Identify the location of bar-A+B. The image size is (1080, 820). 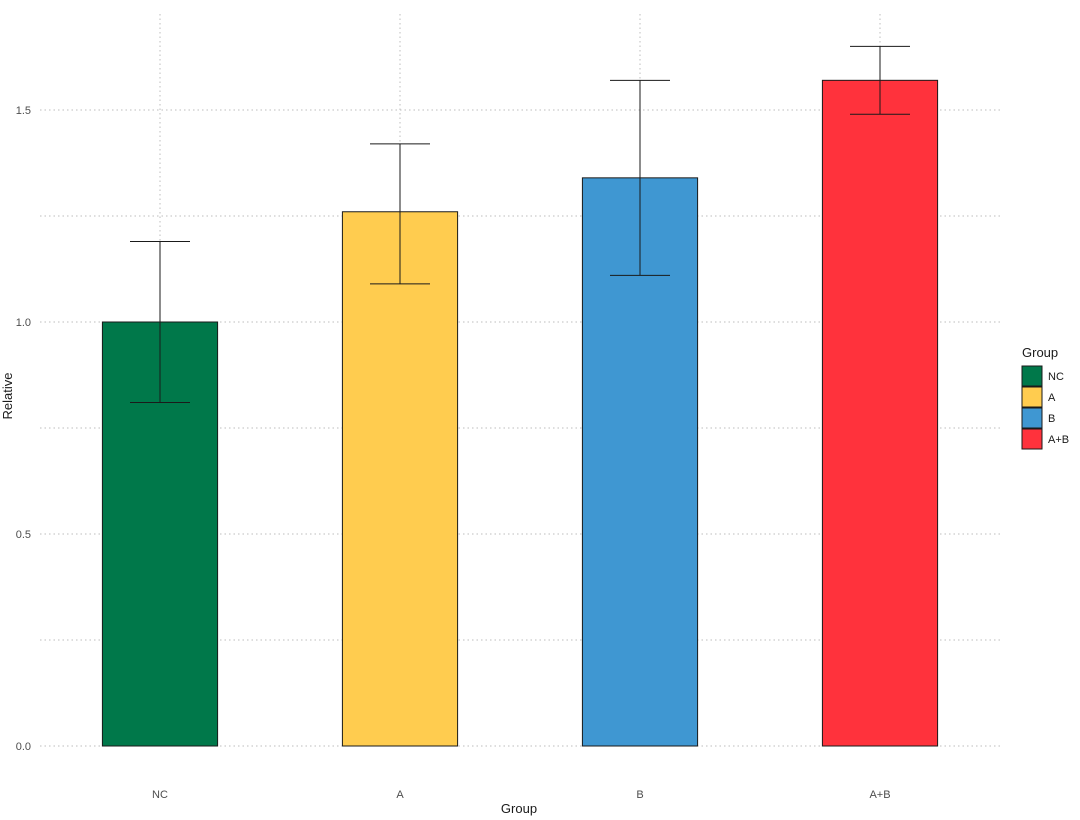
(880, 413).